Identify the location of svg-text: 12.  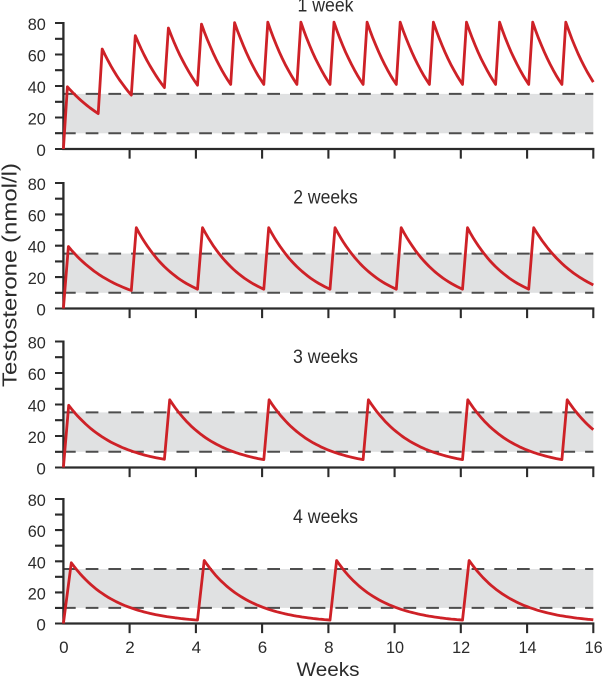
(461, 647).